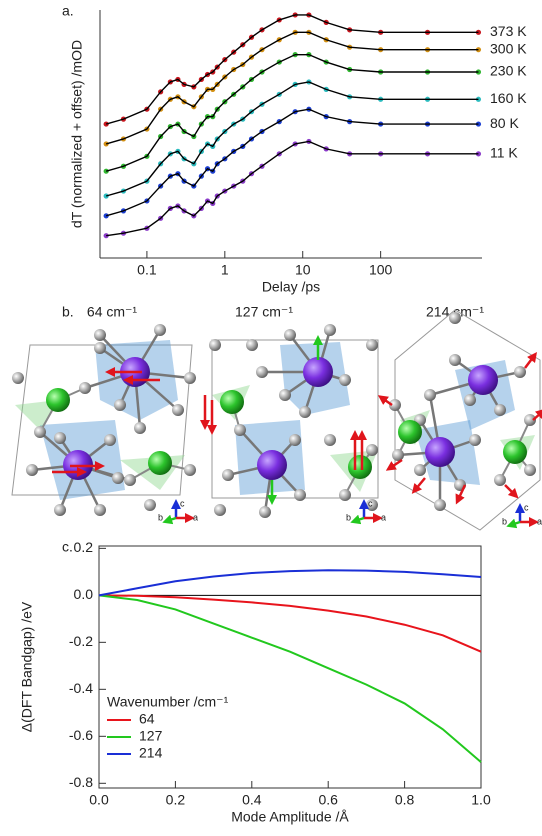 This screenshot has width=542, height=836. What do you see at coordinates (481, 800) in the screenshot?
I see `x-tick-label: 1.0` at bounding box center [481, 800].